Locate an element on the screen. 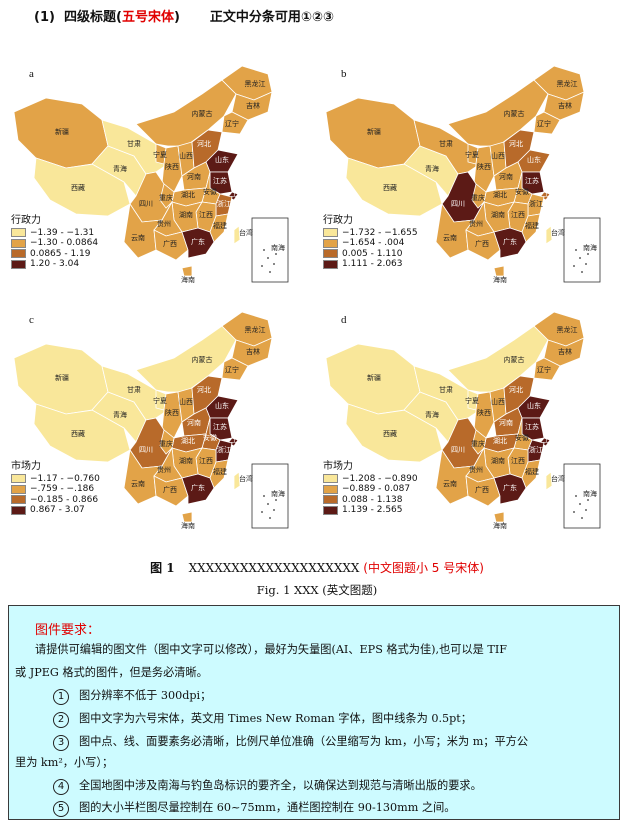 Image resolution: width=634 pixels, height=820 pixels. requirement-item: 4 全国地图中涉及南海与钓鱼岛标识的要齐全，以确保达到规范与清晰出版的要求。 is located at coordinates (267, 787).